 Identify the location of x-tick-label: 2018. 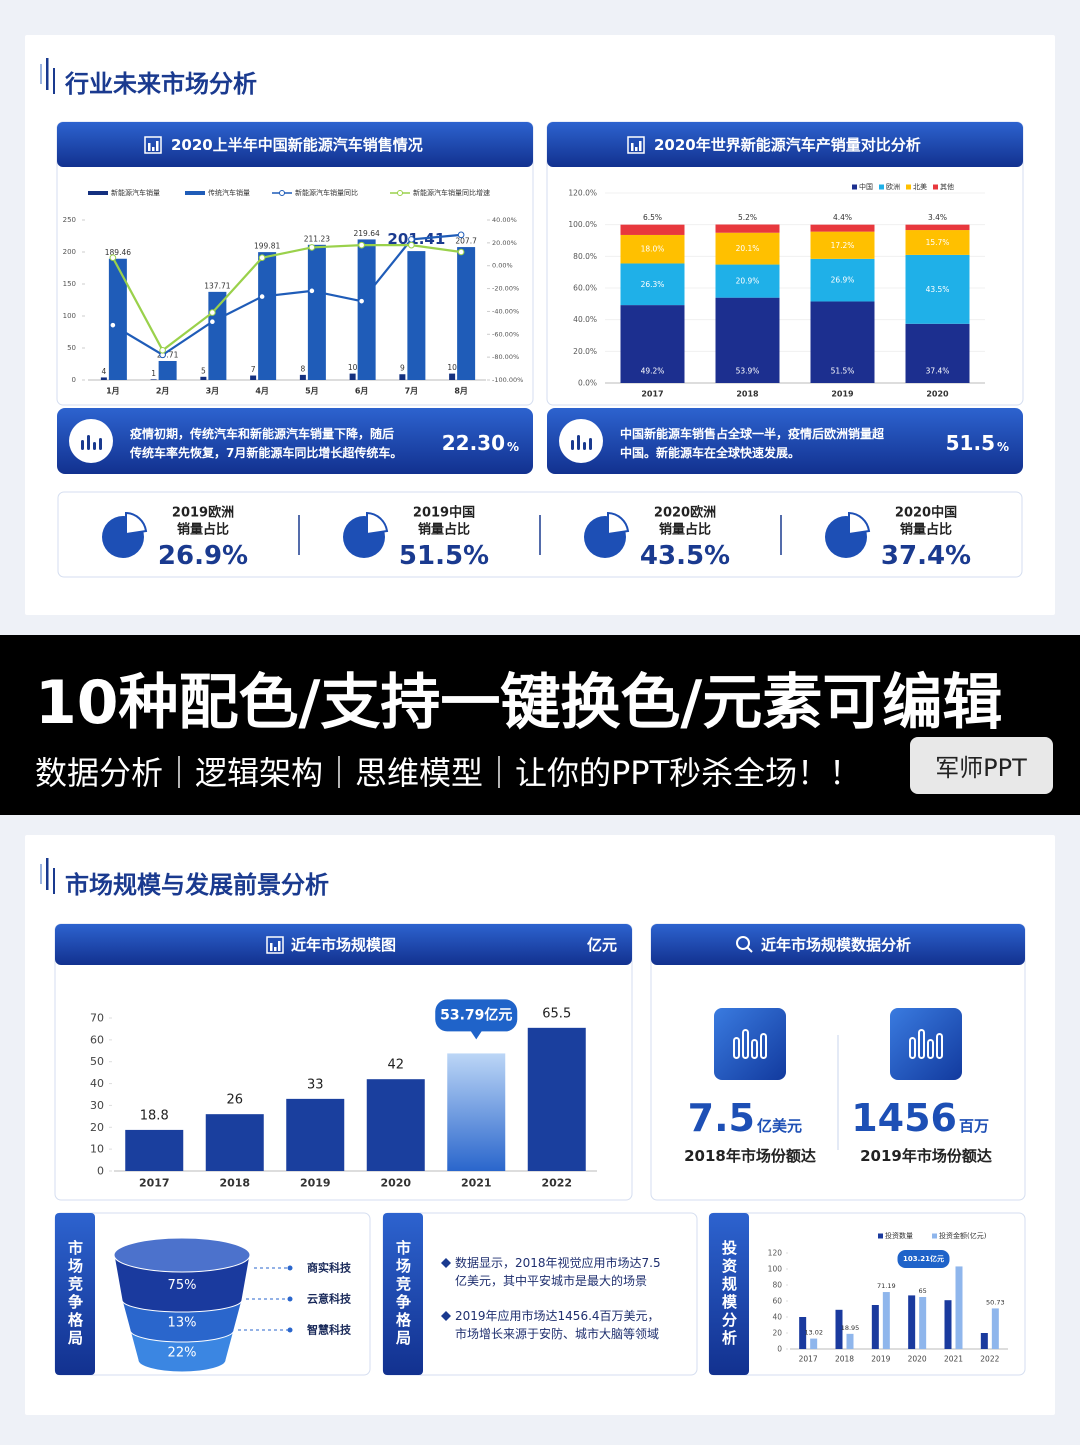
(234, 1183).